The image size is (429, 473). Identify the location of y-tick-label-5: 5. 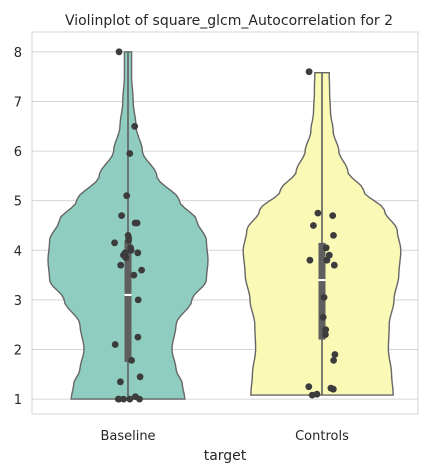
(18, 202).